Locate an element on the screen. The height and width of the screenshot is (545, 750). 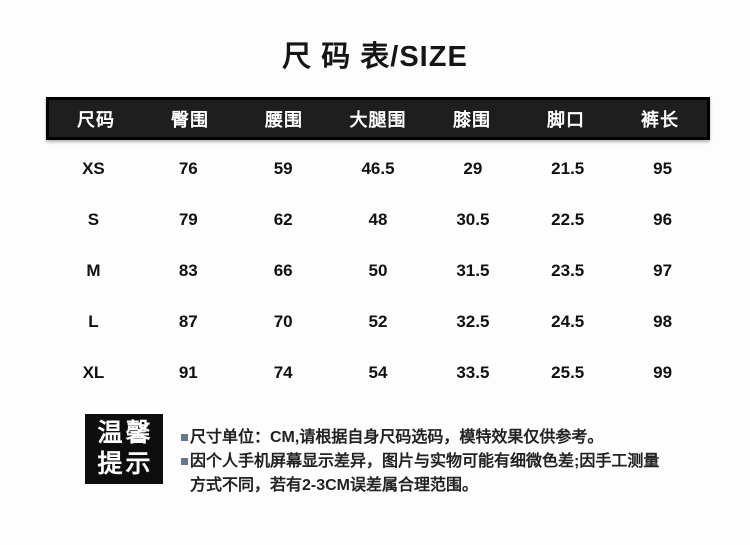
table-row: XL 91 74 54 33.5 25.5 99 is located at coordinates (378, 372).